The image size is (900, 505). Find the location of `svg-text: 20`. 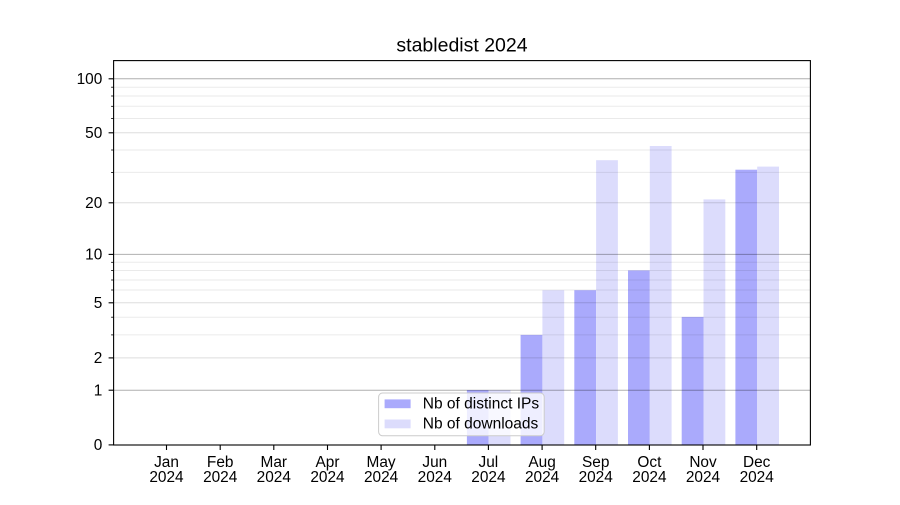

svg-text: 20 is located at coordinates (93, 203).